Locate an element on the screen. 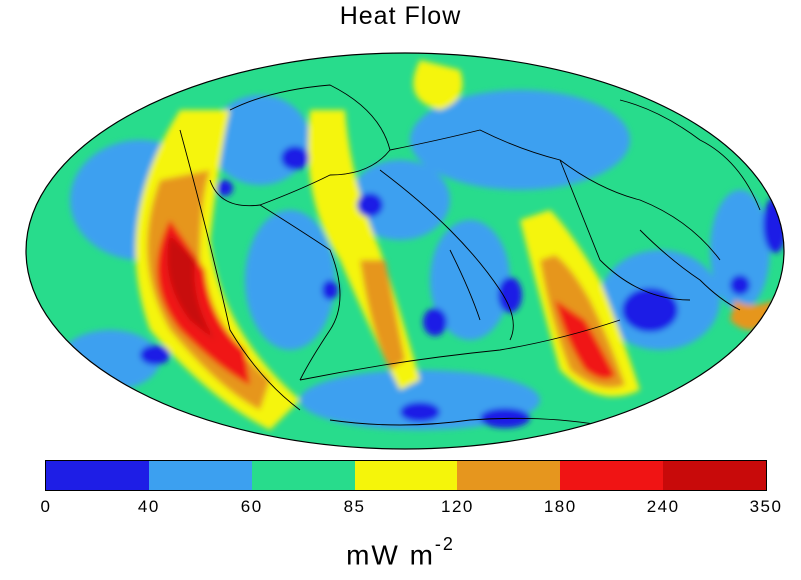 Image resolution: width=801 pixels, height=580 pixels. units-base: mW m is located at coordinates (390, 555).